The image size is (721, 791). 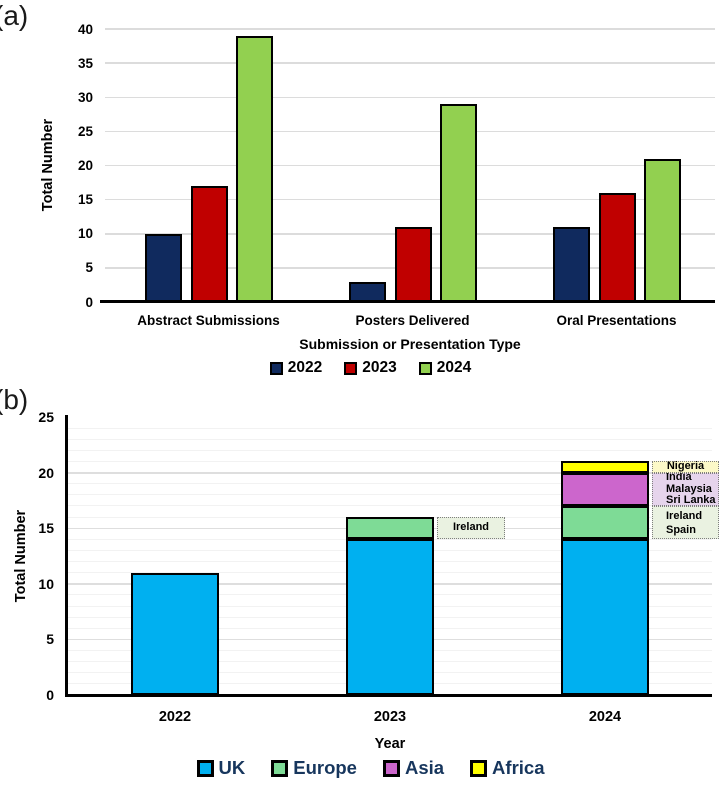 I want to click on panel-a-legend-label-2023: 2023, so click(x=379, y=367).